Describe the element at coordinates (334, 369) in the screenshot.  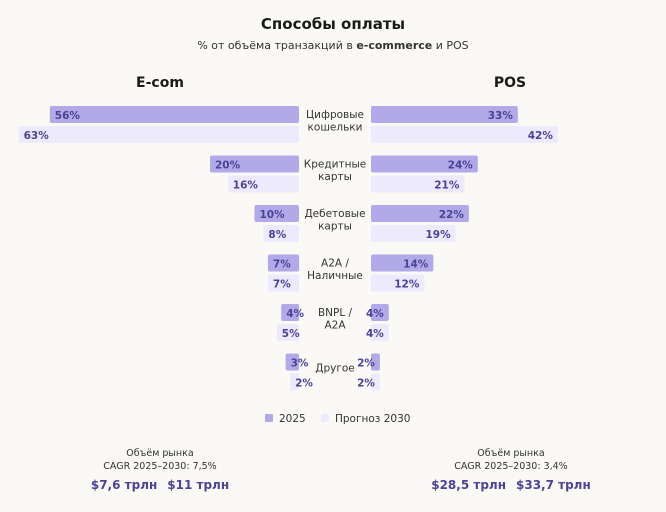
I see `category-label-5-0: Другое` at that location.